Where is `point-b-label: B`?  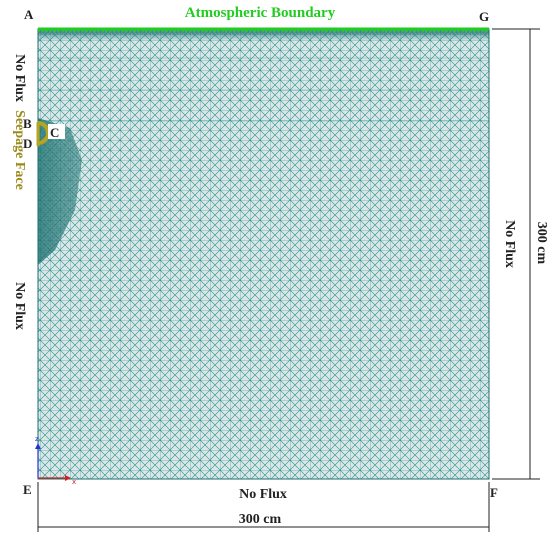
point-b-label: B is located at coordinates (27, 123).